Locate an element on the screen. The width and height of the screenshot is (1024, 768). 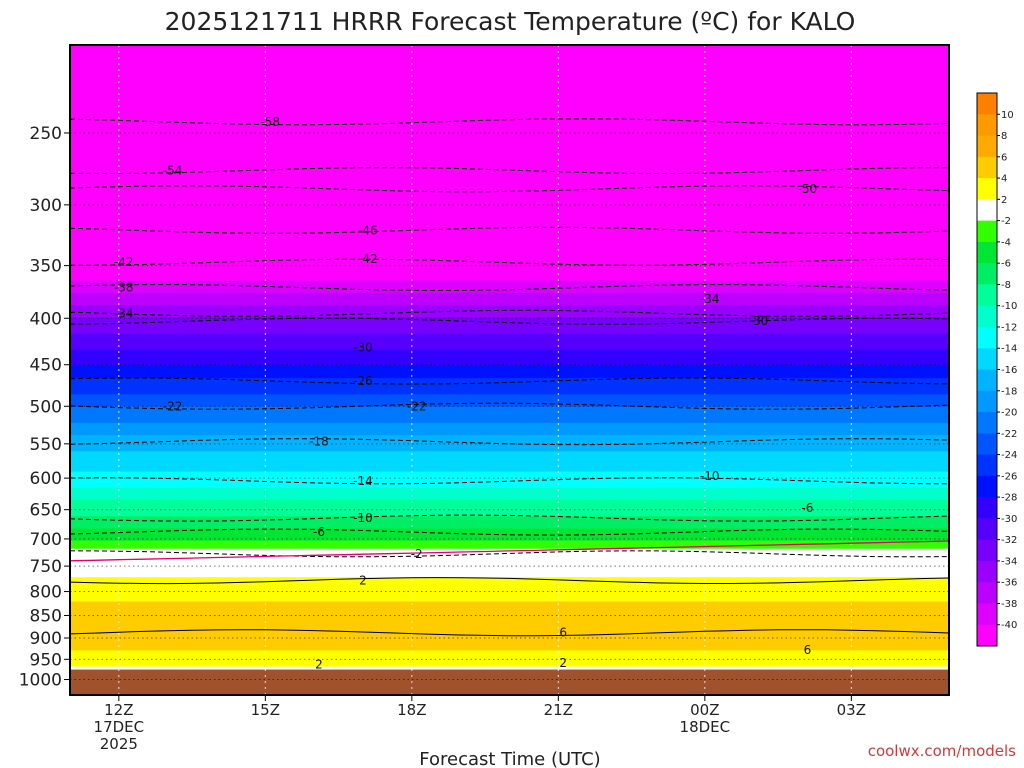
freezing-line is located at coordinates (509, 551).